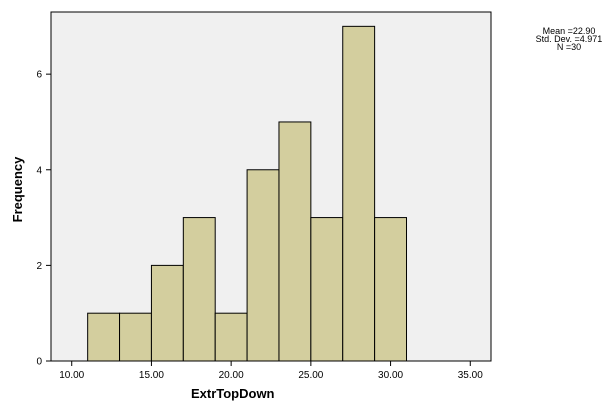 Image resolution: width=613 pixels, height=410 pixels. I want to click on x-tick-label: 15.00, so click(151, 375).